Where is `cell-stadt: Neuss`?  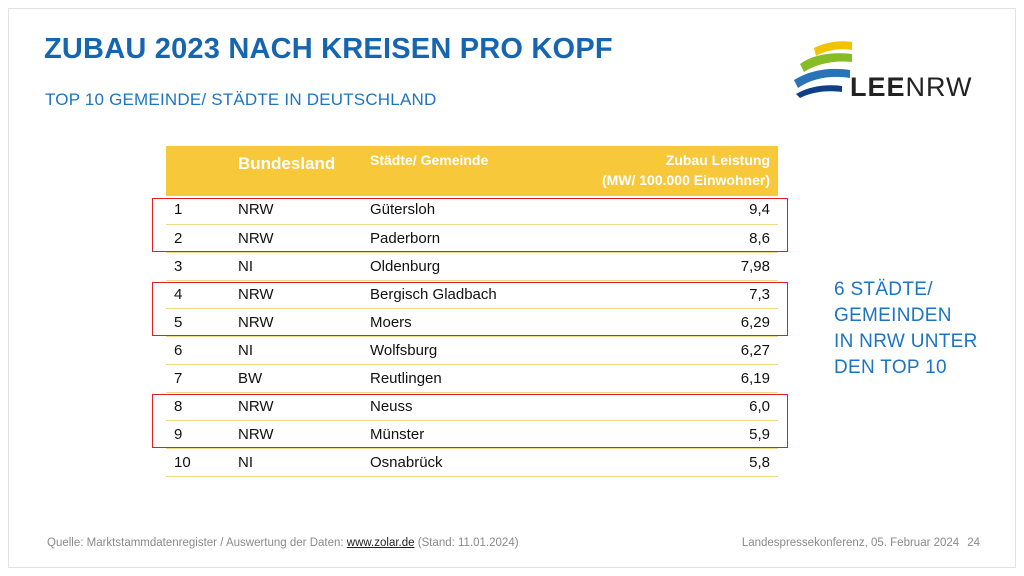 cell-stadt: Neuss is located at coordinates (462, 406).